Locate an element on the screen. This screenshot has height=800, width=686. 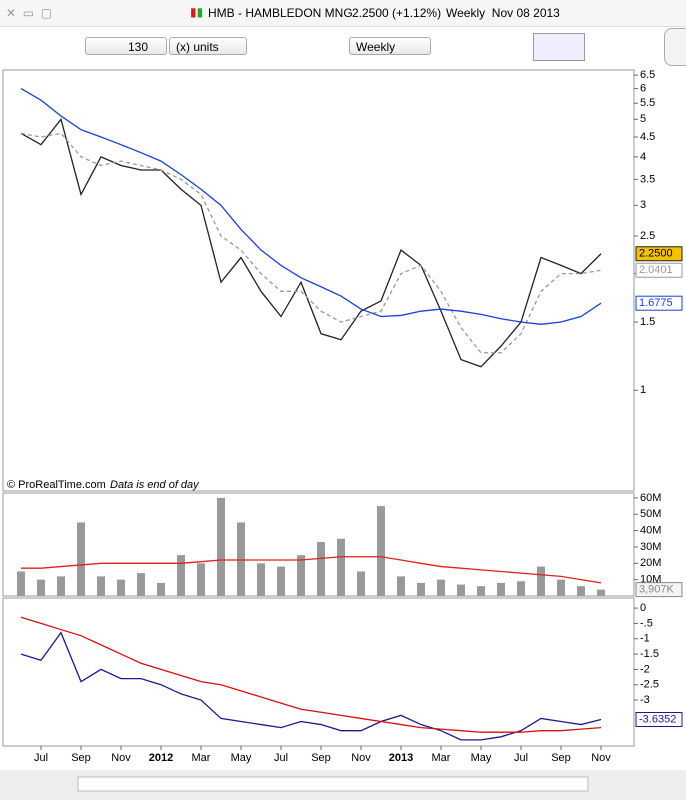
y-tick-label: 2.5 is located at coordinates (647, 236).